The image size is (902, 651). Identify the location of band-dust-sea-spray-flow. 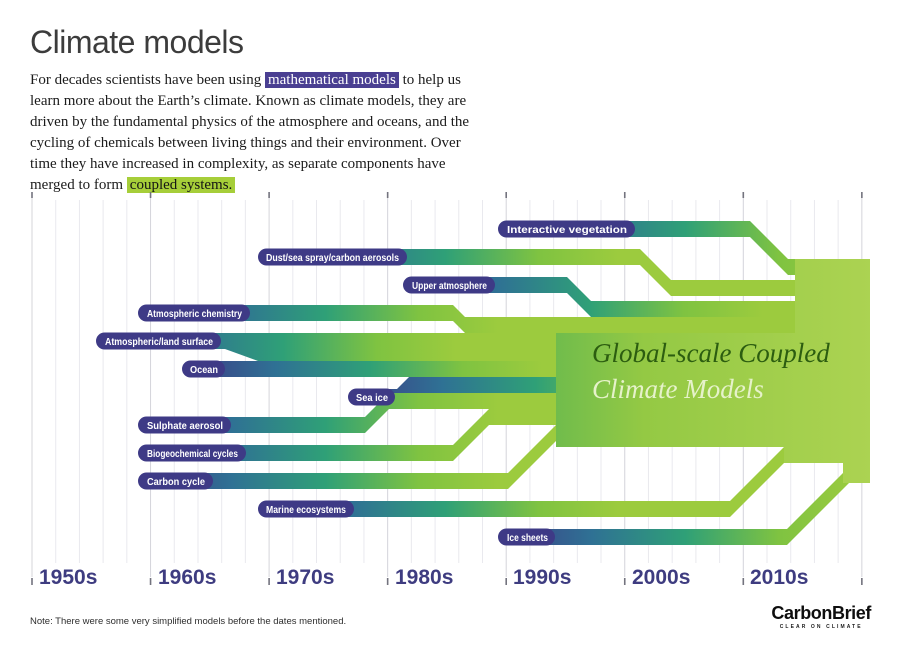
(569, 272).